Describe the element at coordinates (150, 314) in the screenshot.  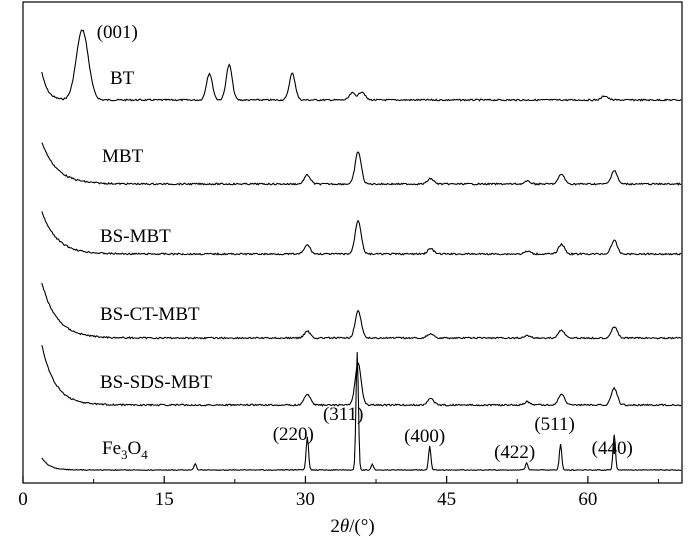
I see `series-label: BS-CT-MBT` at that location.